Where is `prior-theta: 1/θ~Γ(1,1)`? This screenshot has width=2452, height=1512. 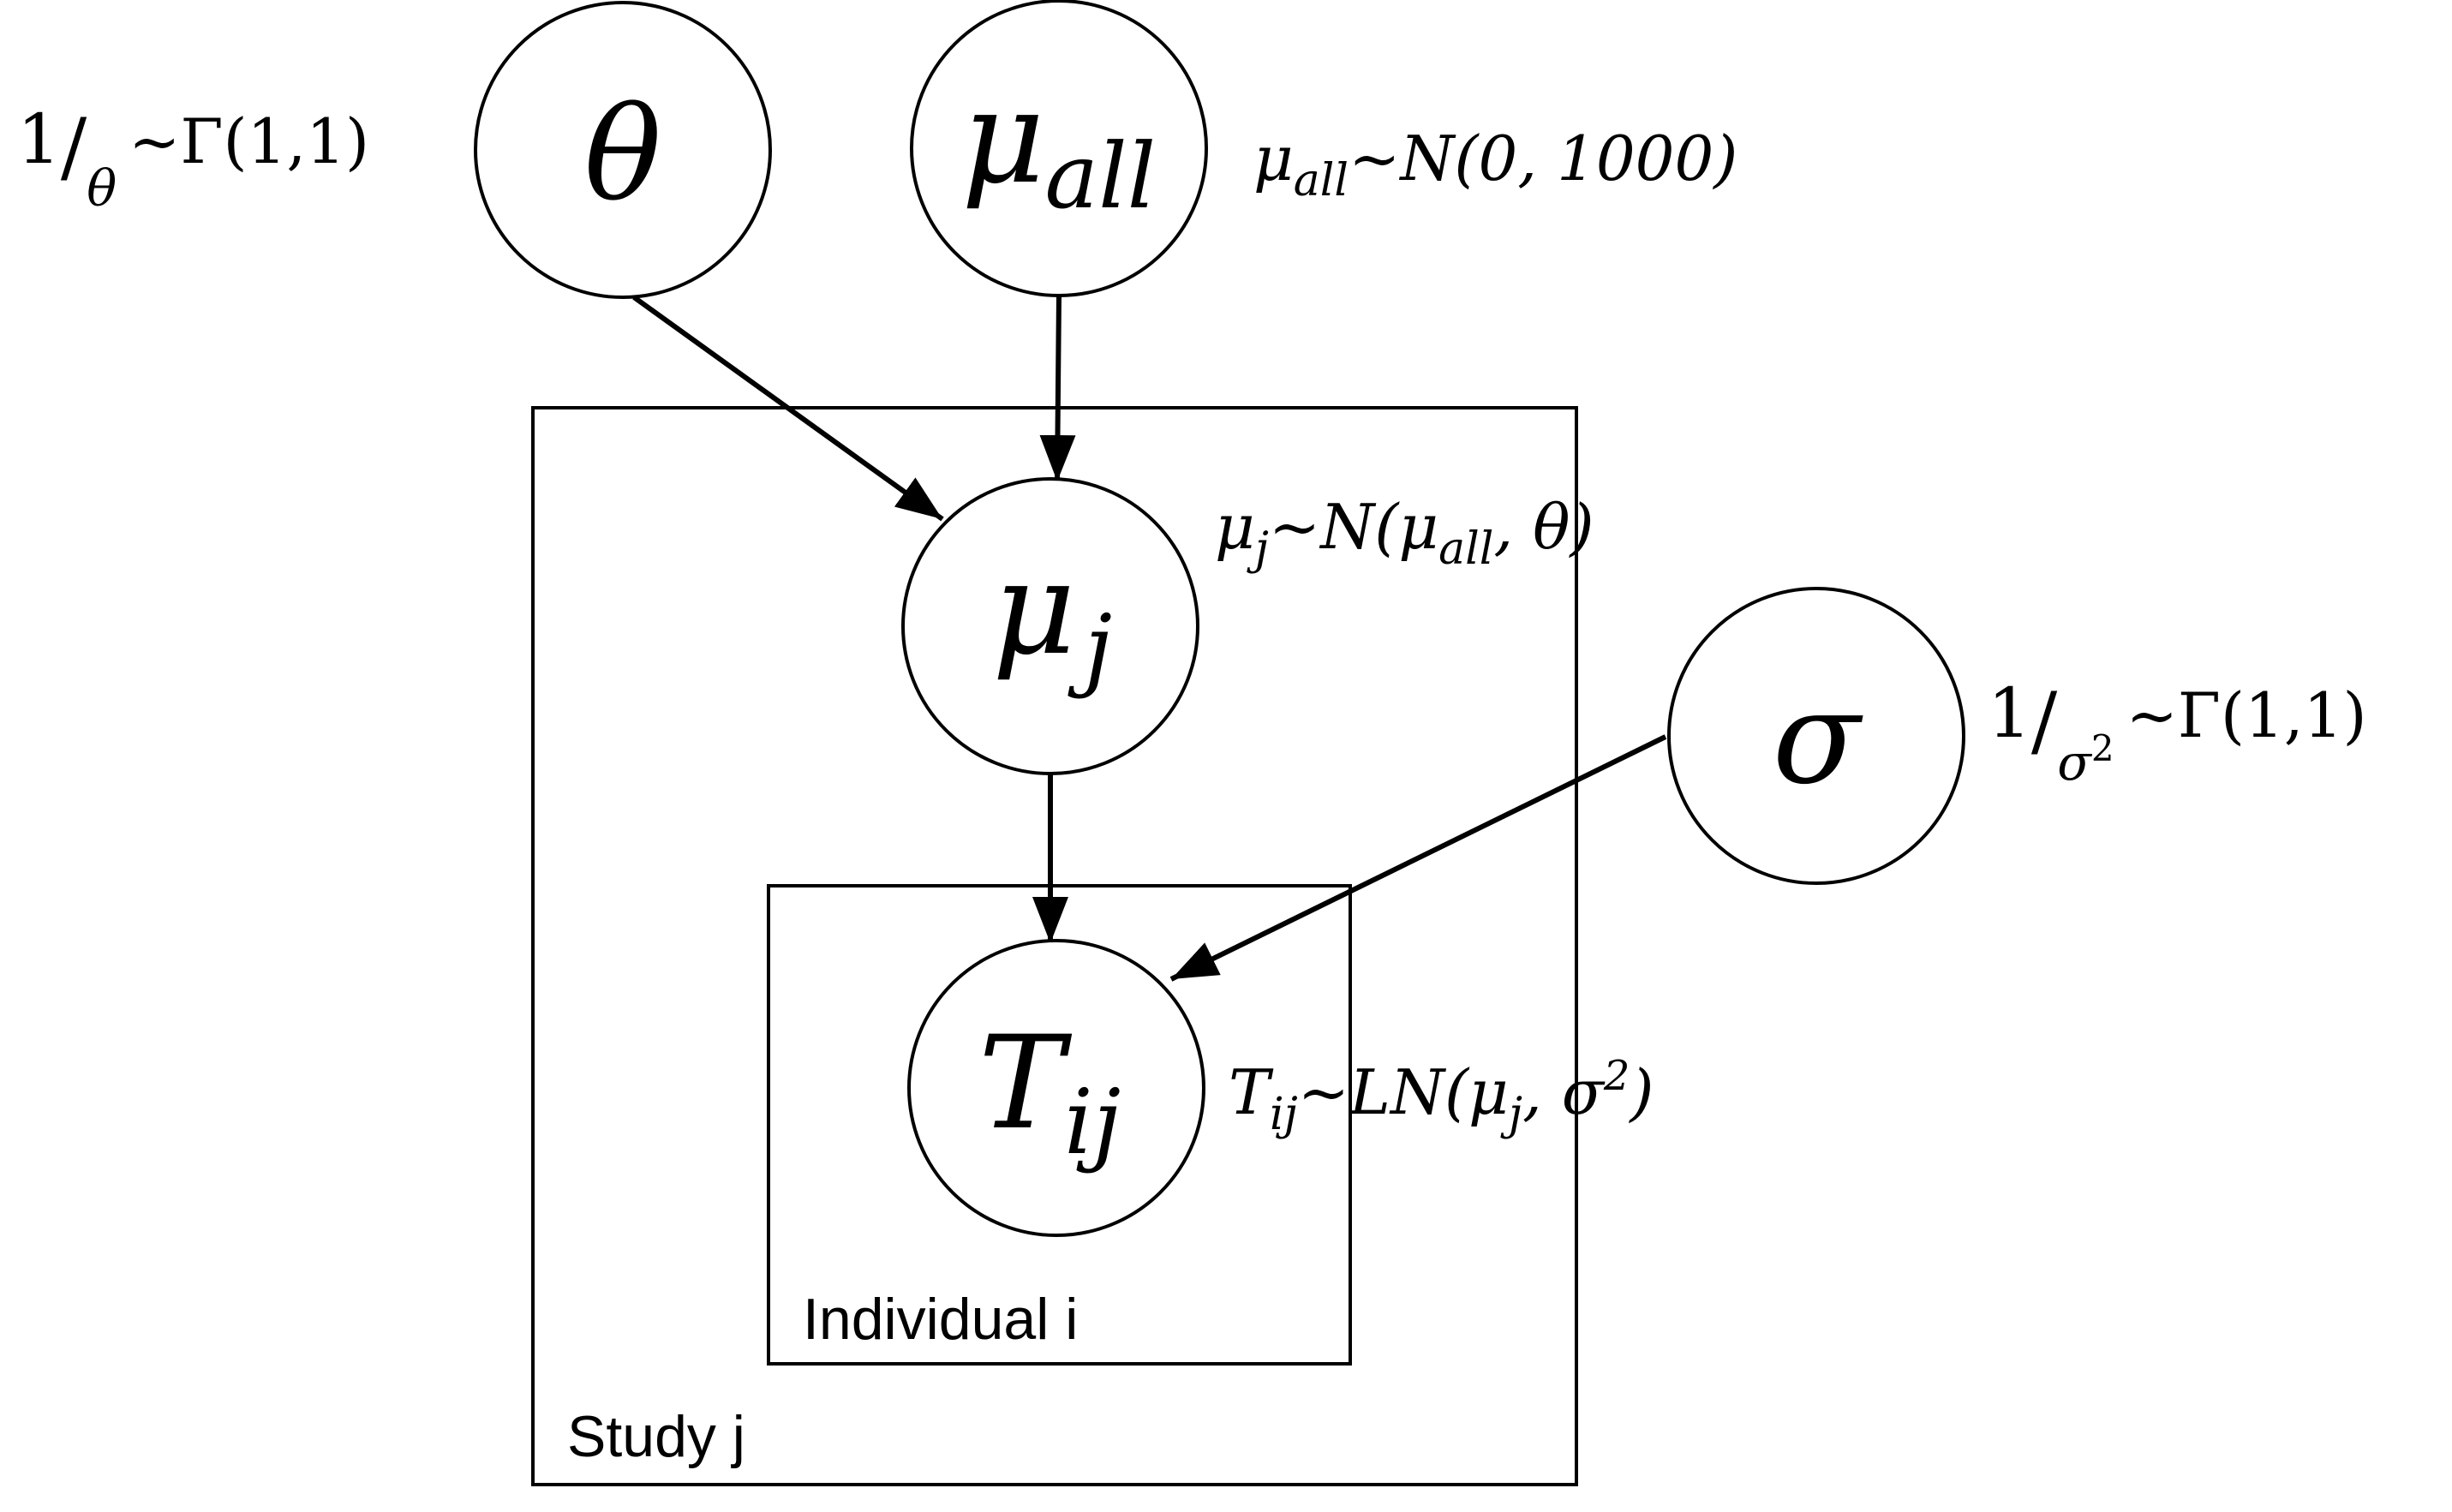 prior-theta: 1/θ~Γ(1,1) is located at coordinates (193, 158).